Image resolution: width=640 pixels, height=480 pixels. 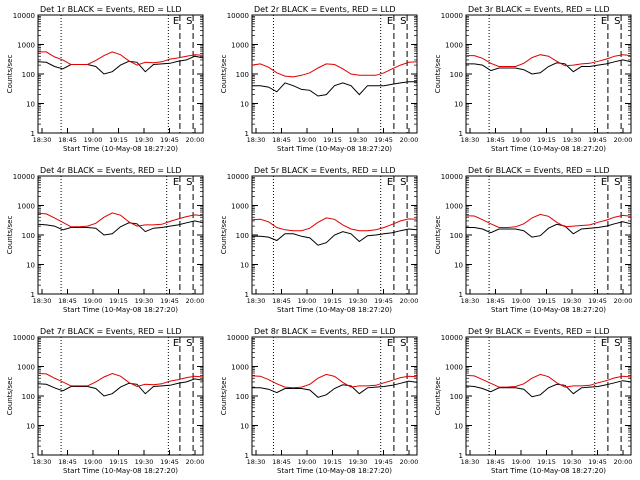 What do you see at coordinates (325, 331) in the screenshot?
I see `chart-title: Det 8r BLACK = Events, RED = LLD` at bounding box center [325, 331].